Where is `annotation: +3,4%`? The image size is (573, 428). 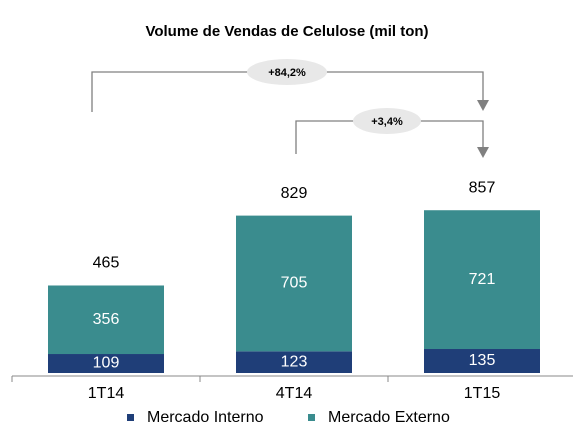
annotation: +3,4% is located at coordinates (387, 122).